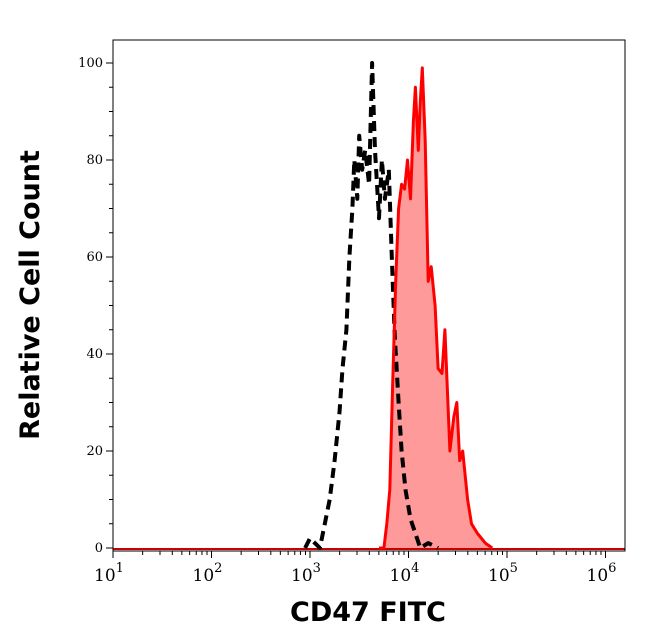 The width and height of the screenshot is (646, 641). Describe the element at coordinates (94, 354) in the screenshot. I see `y-tick-label: 40` at that location.